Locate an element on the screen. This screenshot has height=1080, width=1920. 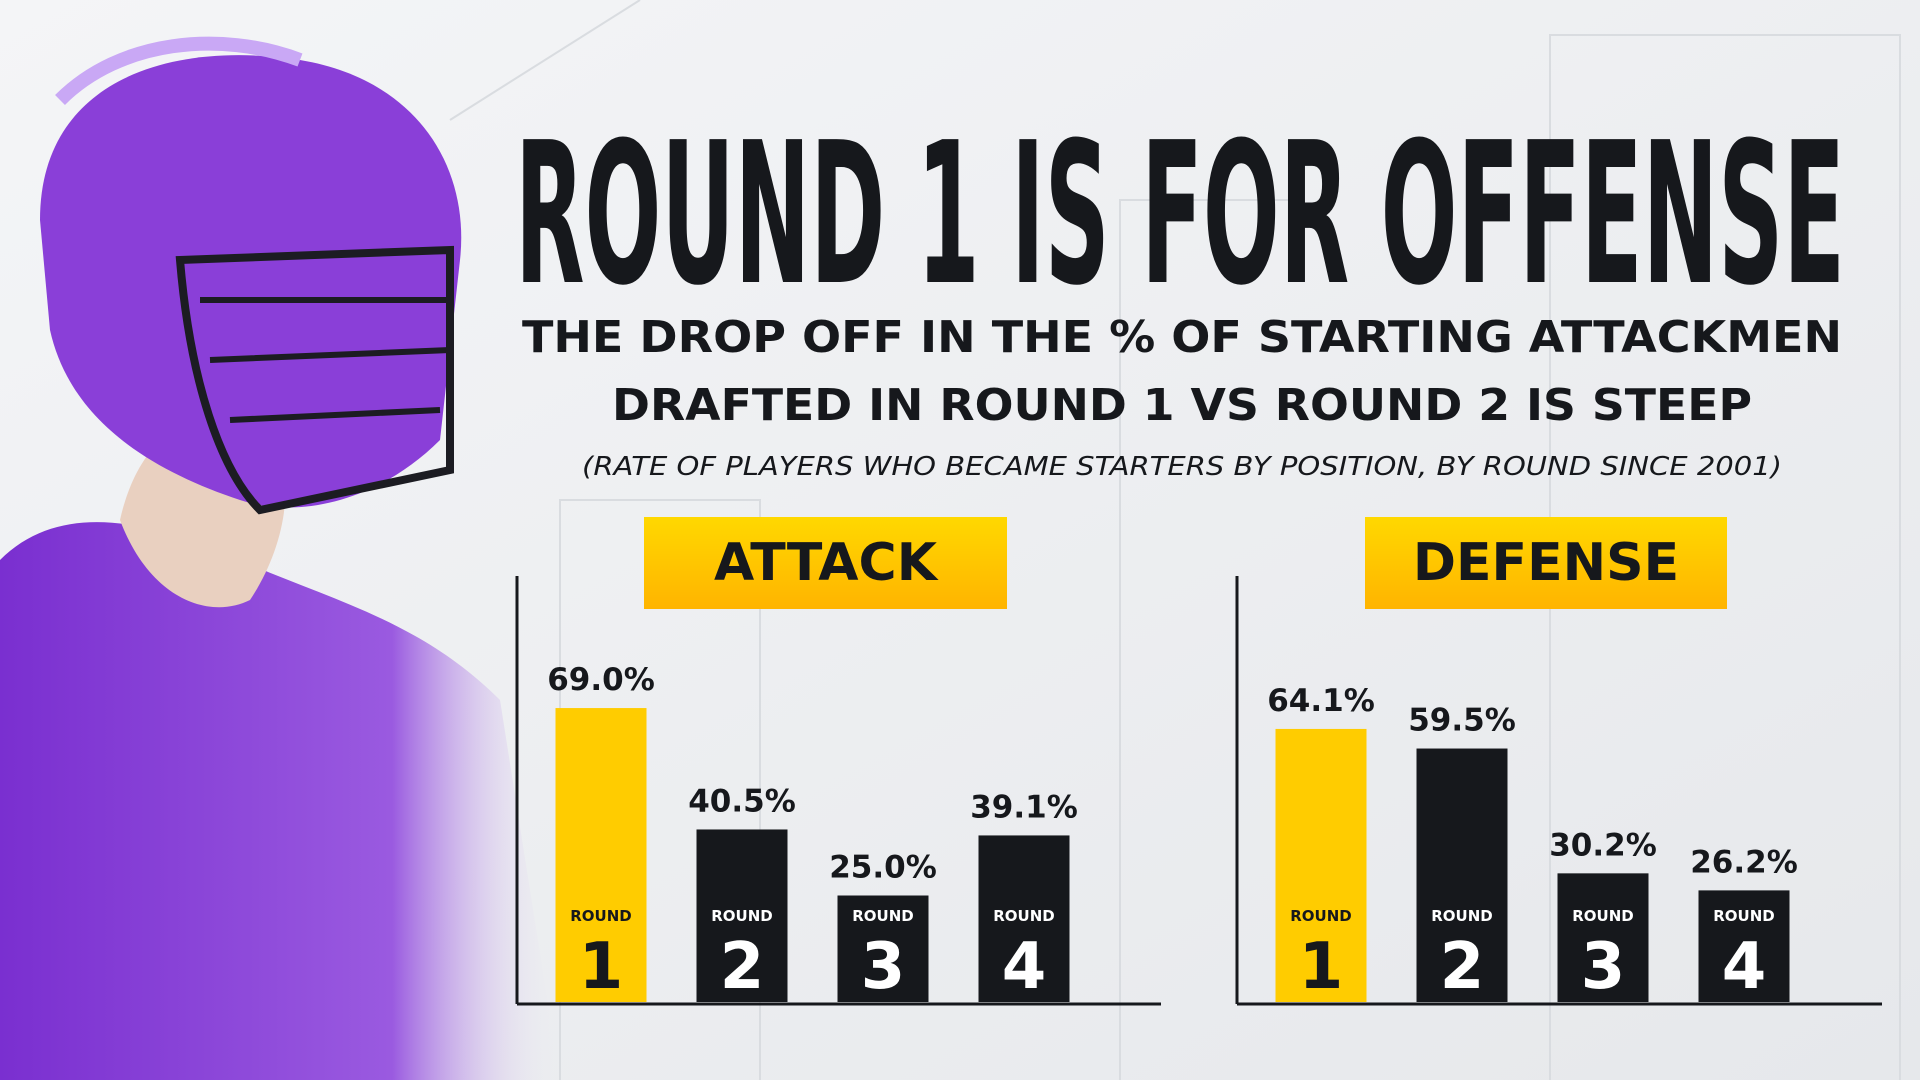
value-label: 59.5% is located at coordinates (1462, 721).